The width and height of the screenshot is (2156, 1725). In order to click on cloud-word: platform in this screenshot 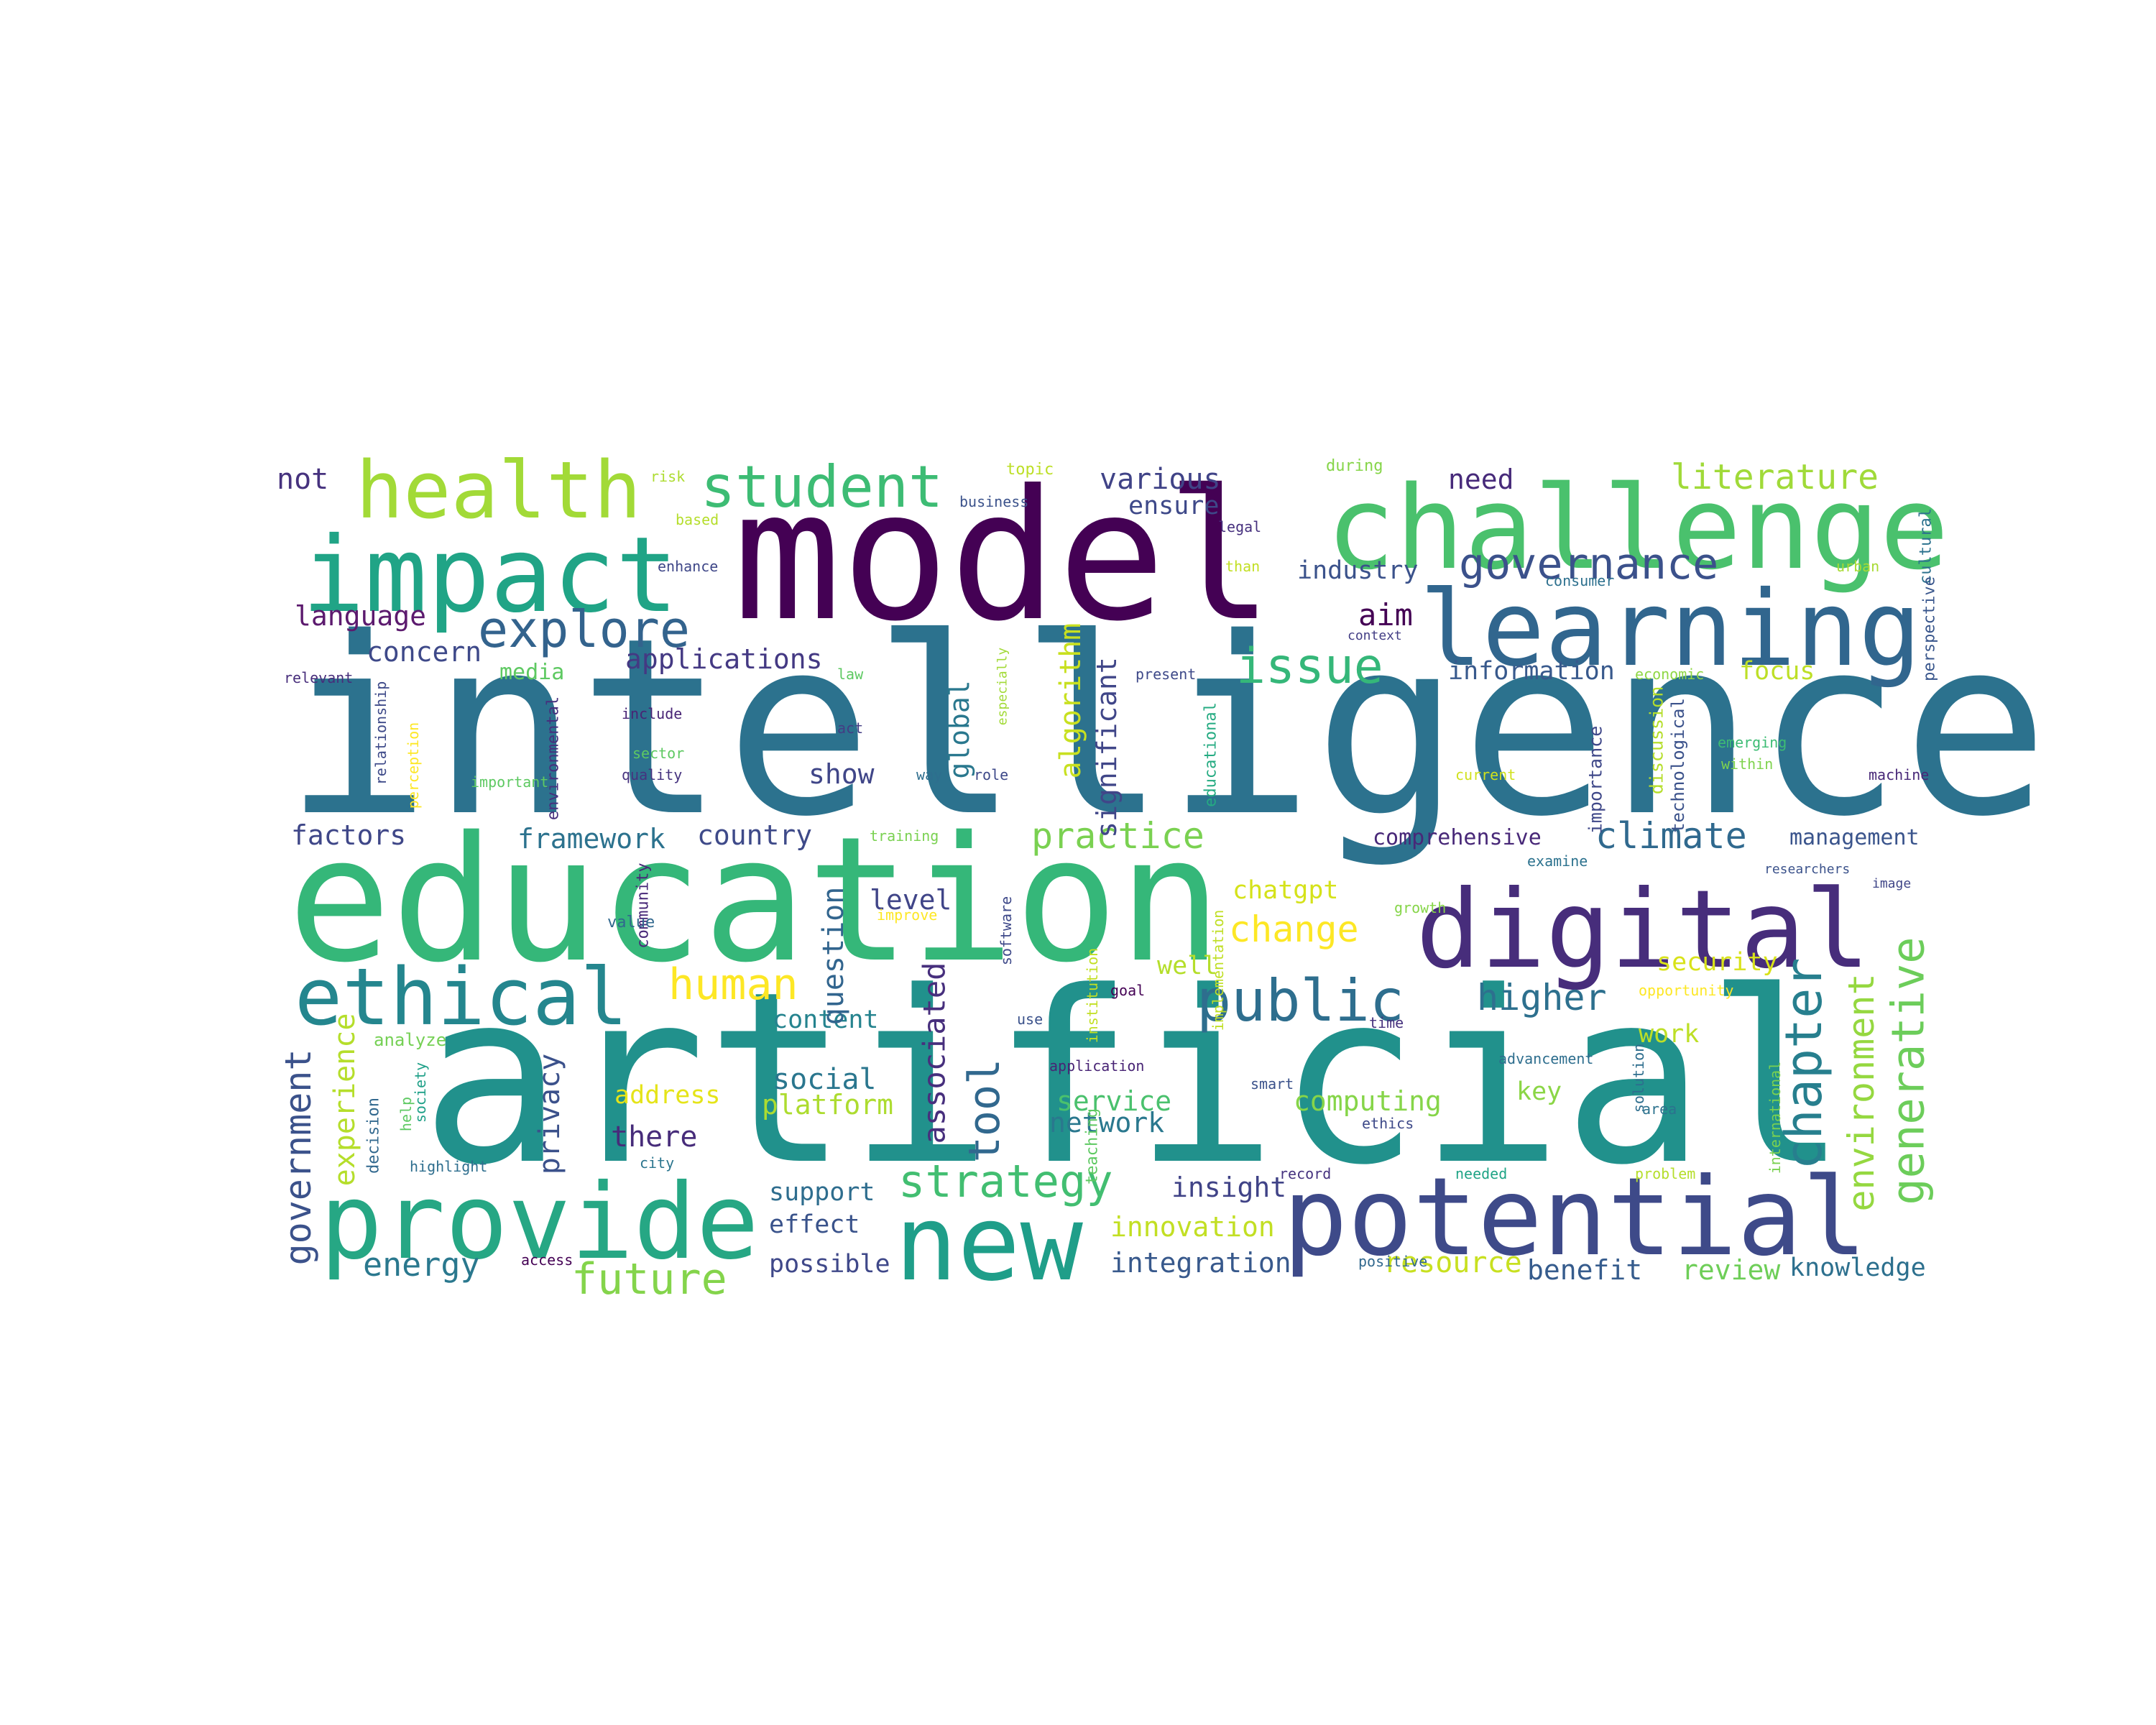, I will do `click(828, 1105)`.